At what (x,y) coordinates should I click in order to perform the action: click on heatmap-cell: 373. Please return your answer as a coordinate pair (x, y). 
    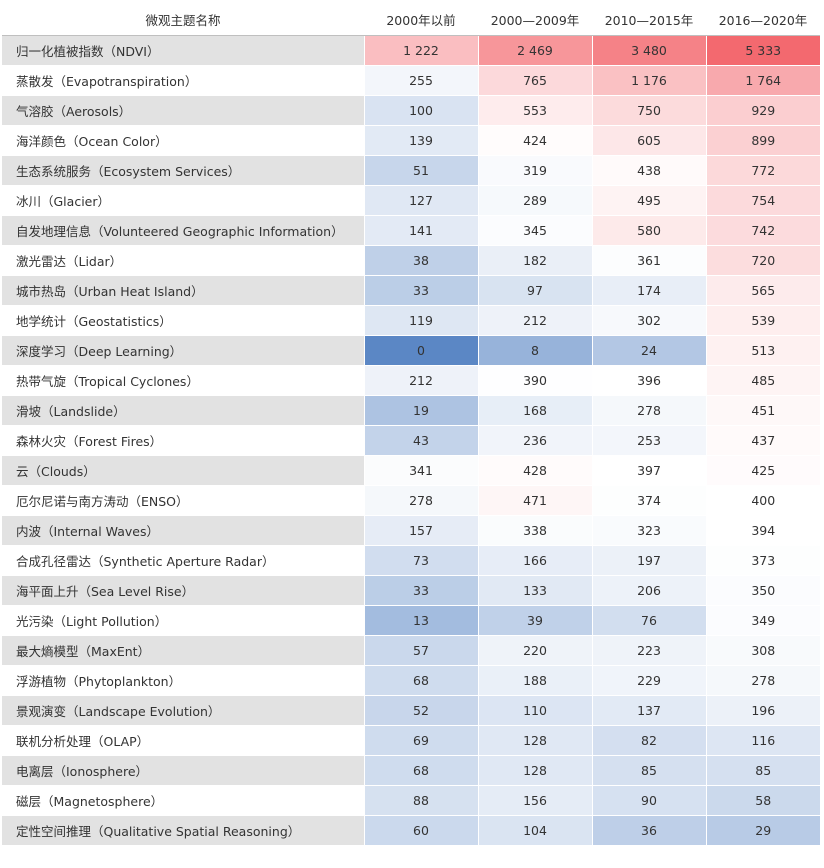
    Looking at the image, I should click on (762, 560).